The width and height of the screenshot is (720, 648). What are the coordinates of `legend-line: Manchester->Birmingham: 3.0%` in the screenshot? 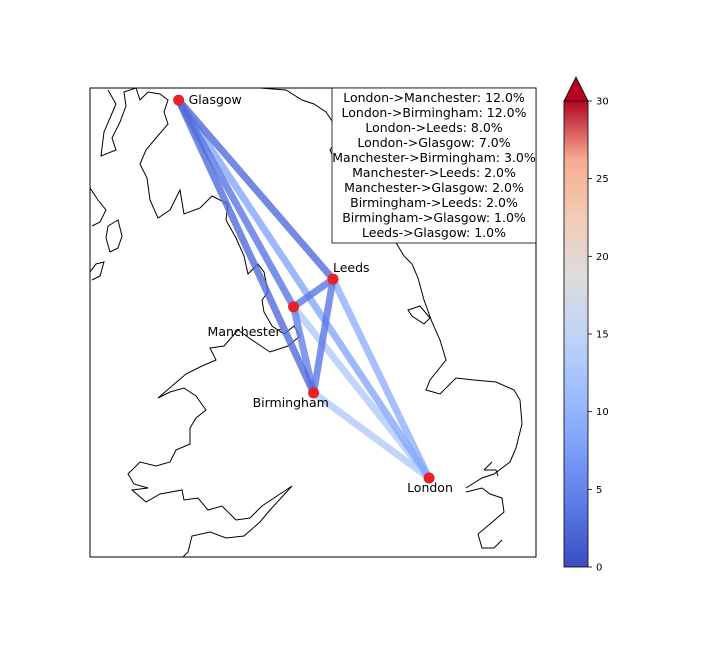 It's located at (434, 157).